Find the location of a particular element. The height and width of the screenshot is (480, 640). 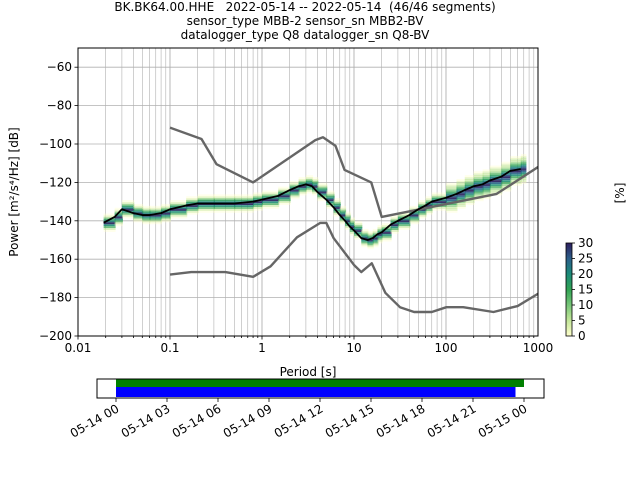

mode-line is located at coordinates (312, 204).